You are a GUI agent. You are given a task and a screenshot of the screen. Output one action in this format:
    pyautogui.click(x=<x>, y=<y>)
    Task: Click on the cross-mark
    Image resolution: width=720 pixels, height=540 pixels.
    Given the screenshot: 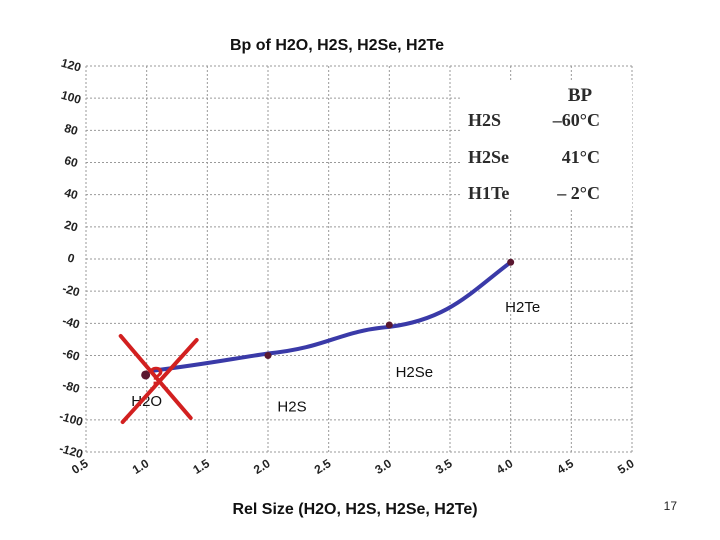 What is the action you would take?
    pyautogui.click(x=158, y=378)
    